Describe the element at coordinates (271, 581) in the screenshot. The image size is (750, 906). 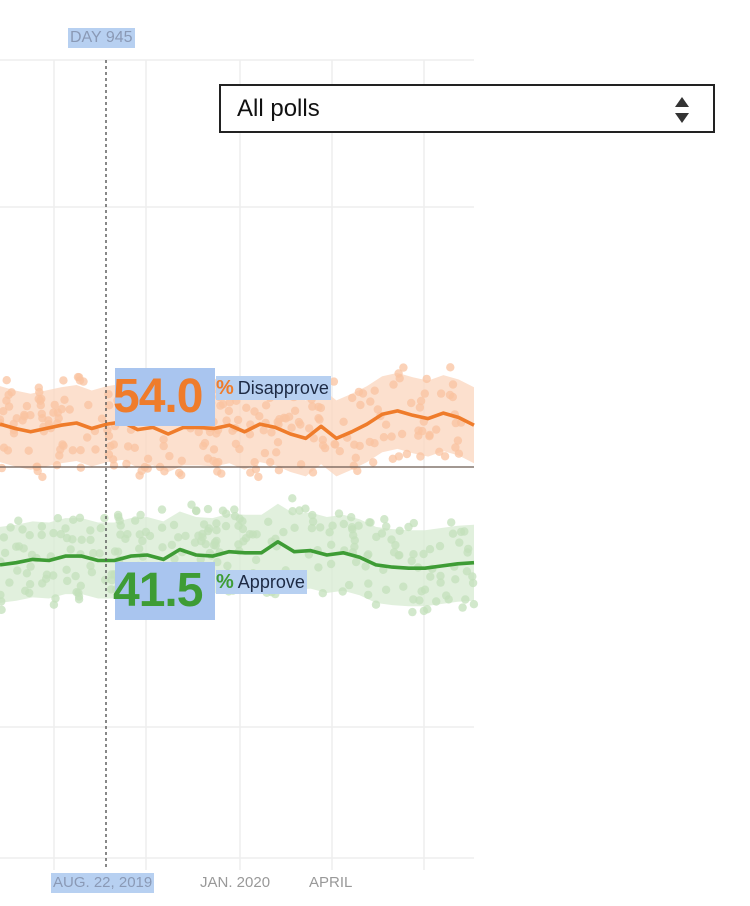
I see `approve-label: Approve` at that location.